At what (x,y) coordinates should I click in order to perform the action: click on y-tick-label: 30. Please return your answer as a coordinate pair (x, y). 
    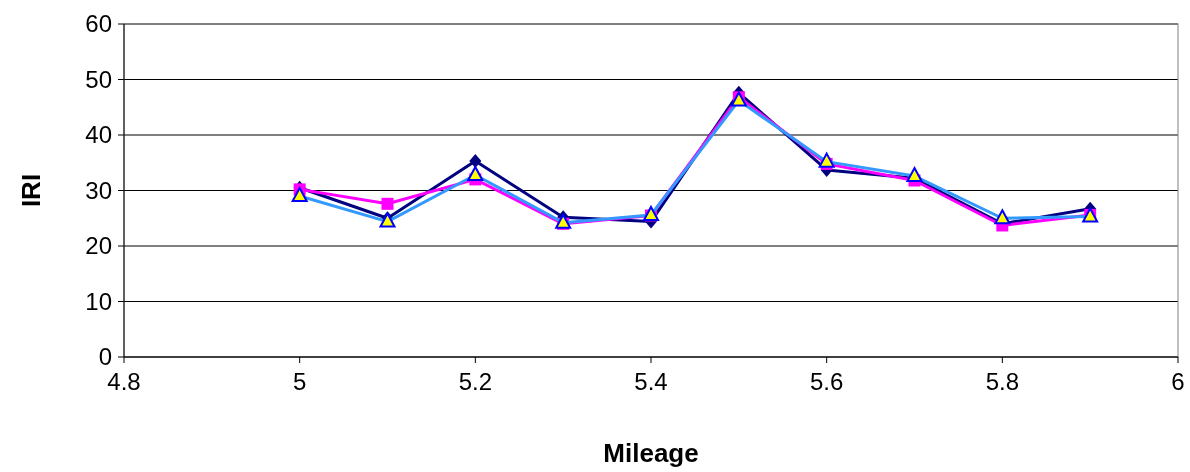
    Looking at the image, I should click on (98, 190).